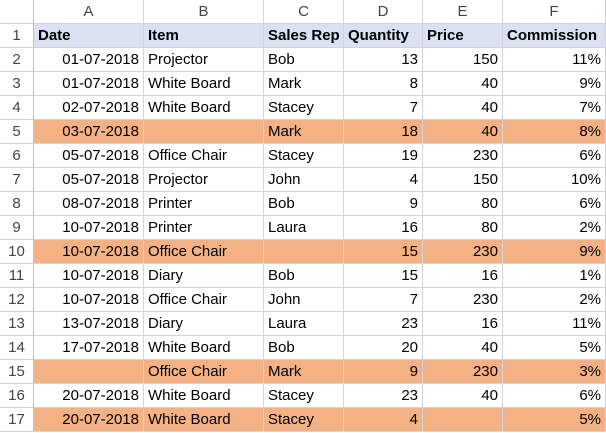  I want to click on cell-quantity: 13, so click(383, 60).